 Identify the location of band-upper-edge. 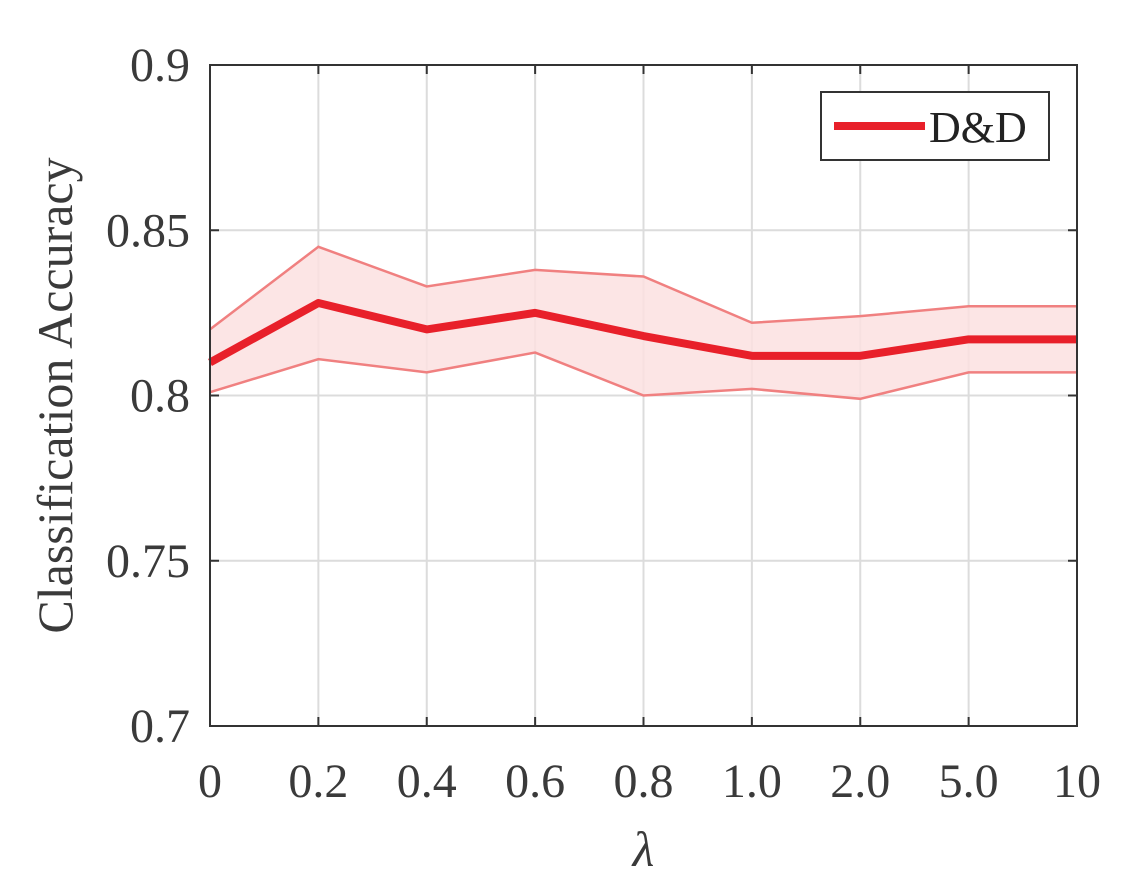
(643, 288).